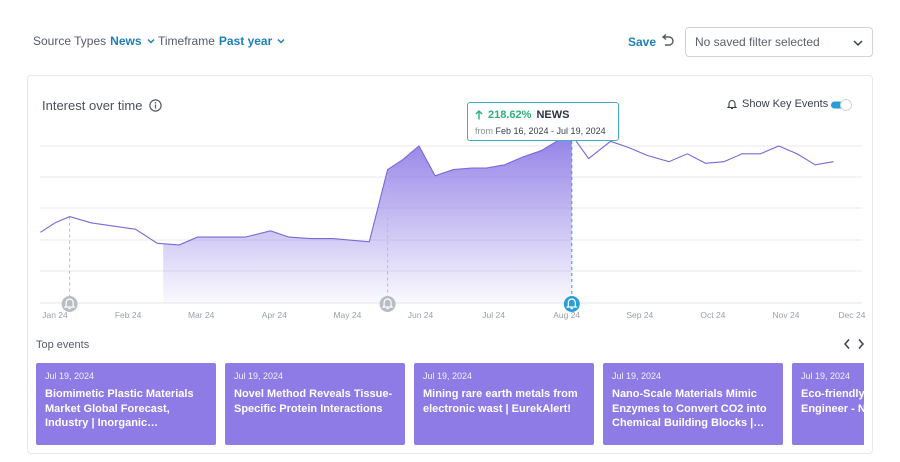 The image size is (900, 462). What do you see at coordinates (421, 315) in the screenshot?
I see `x-tick-label: Jun 24` at bounding box center [421, 315].